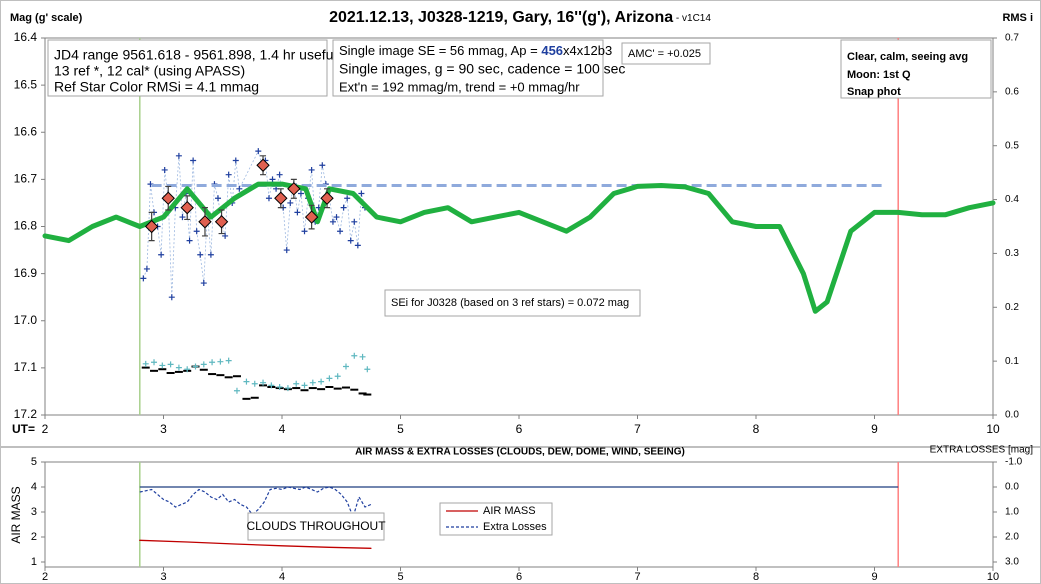  Describe the element at coordinates (26, 37) in the screenshot. I see `y-tick-label: 16.4` at that location.